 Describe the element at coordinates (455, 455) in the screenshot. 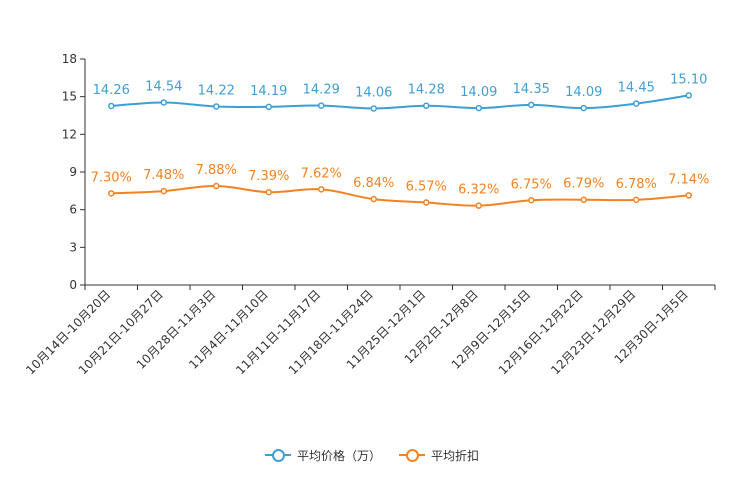

I see `legend-discount-label: 平均折扣` at that location.